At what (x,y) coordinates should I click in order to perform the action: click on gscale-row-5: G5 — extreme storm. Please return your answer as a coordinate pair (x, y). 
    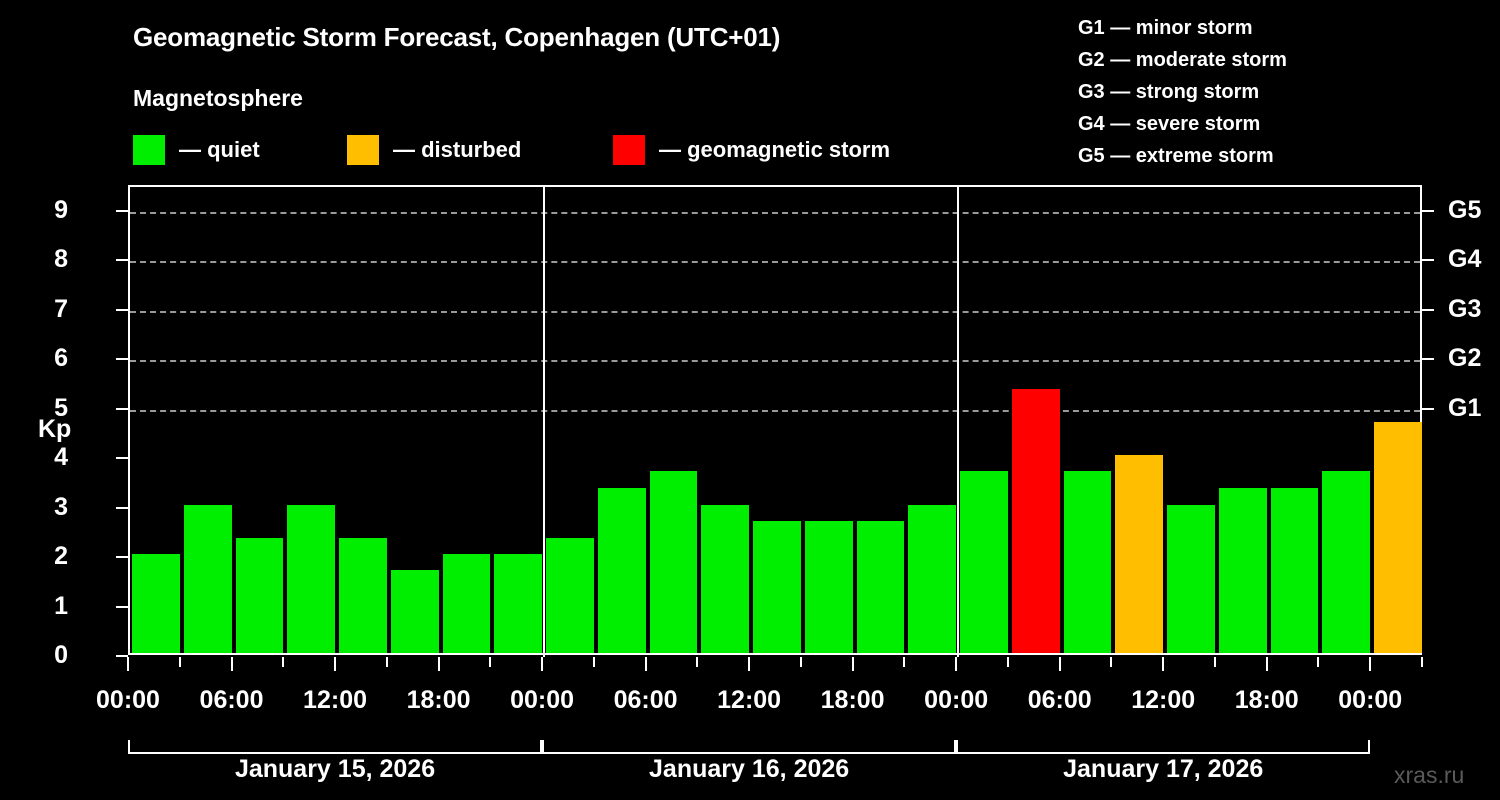
    Looking at the image, I should click on (1176, 156).